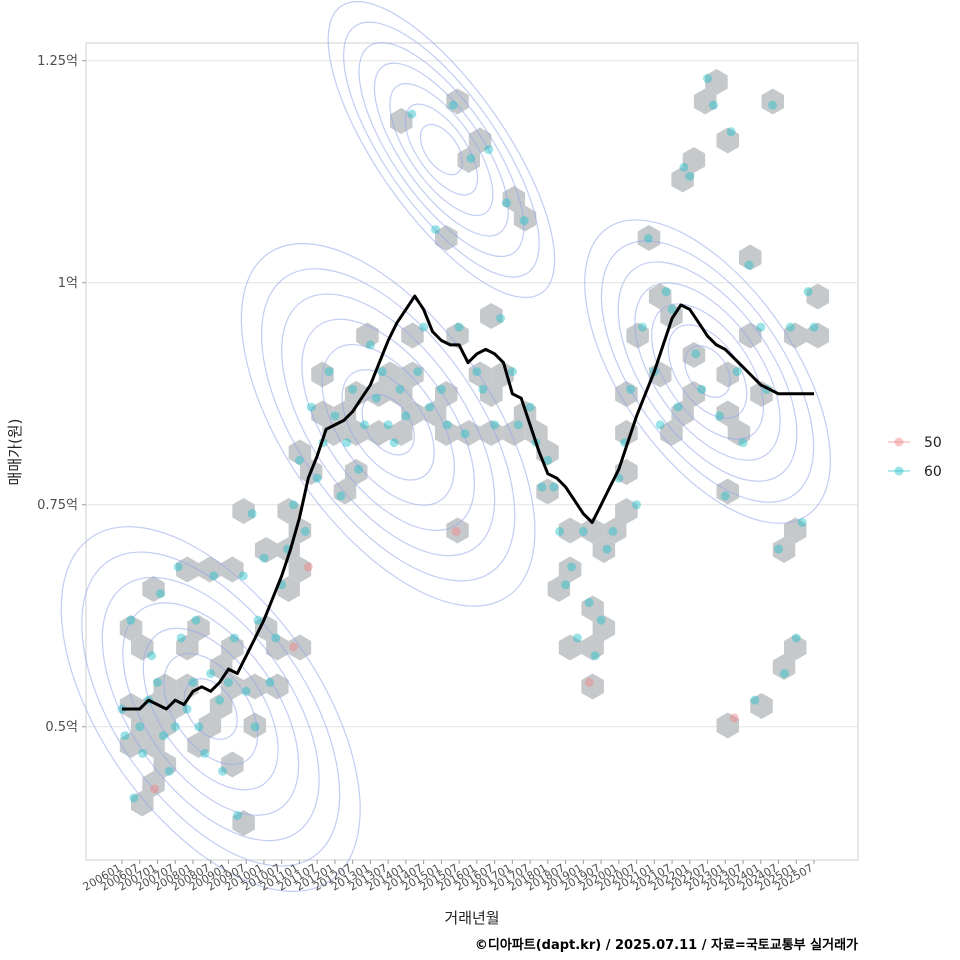 This screenshot has width=960, height=960. I want to click on y-tick-label: 1억, so click(68, 283).